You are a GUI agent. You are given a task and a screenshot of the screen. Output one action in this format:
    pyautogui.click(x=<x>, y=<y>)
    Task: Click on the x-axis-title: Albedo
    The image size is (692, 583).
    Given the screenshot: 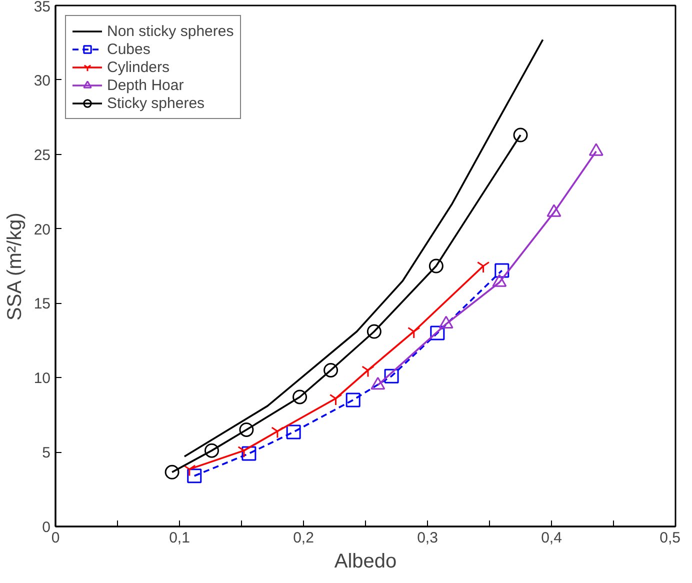 What is the action you would take?
    pyautogui.click(x=365, y=561)
    